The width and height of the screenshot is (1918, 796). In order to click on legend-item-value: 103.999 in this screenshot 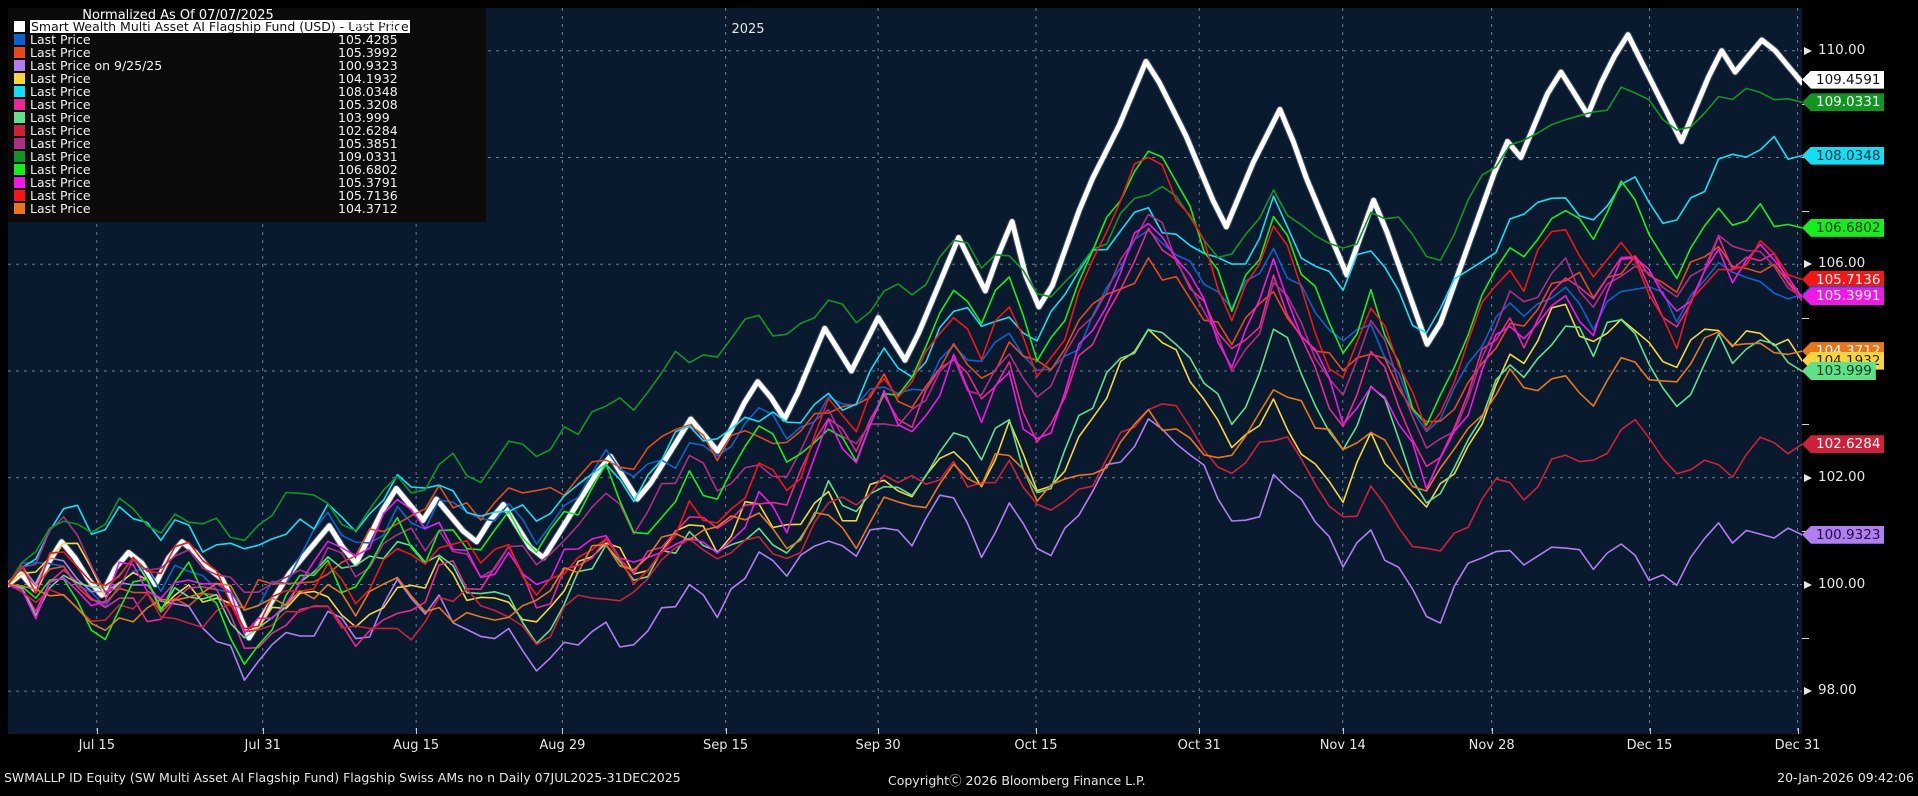, I will do `click(364, 117)`.